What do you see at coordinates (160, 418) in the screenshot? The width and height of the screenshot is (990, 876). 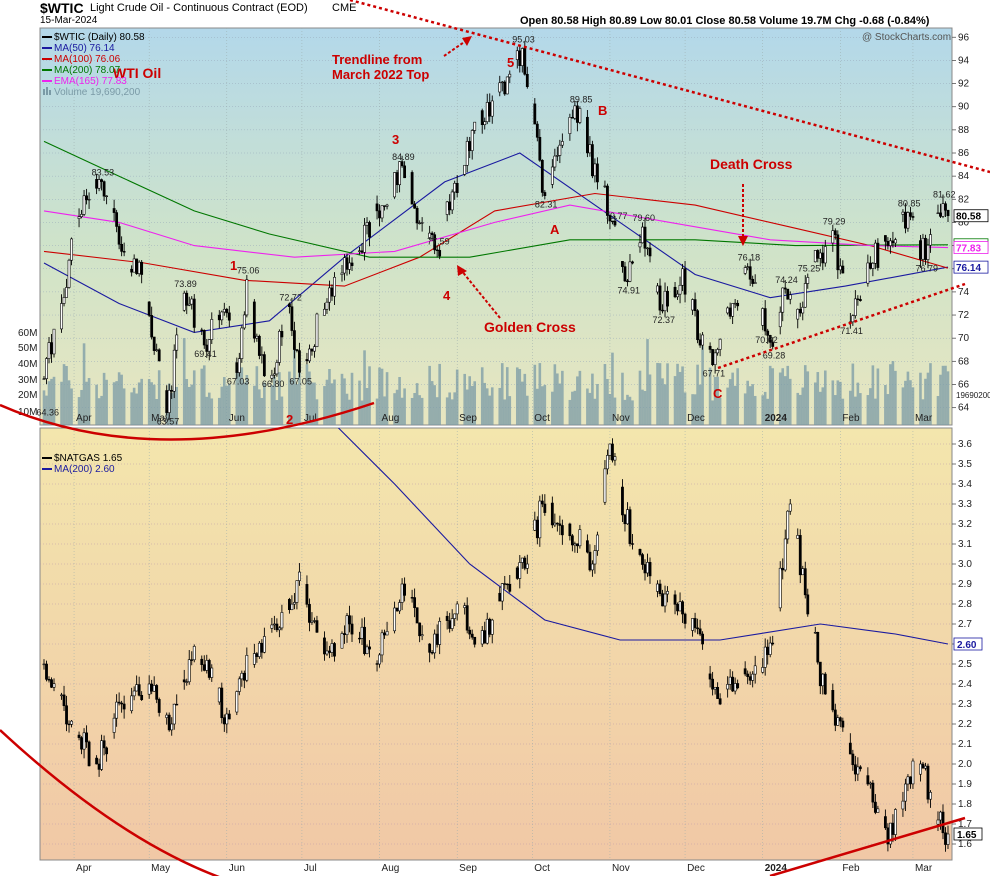 I see `month-tick-label: May` at bounding box center [160, 418].